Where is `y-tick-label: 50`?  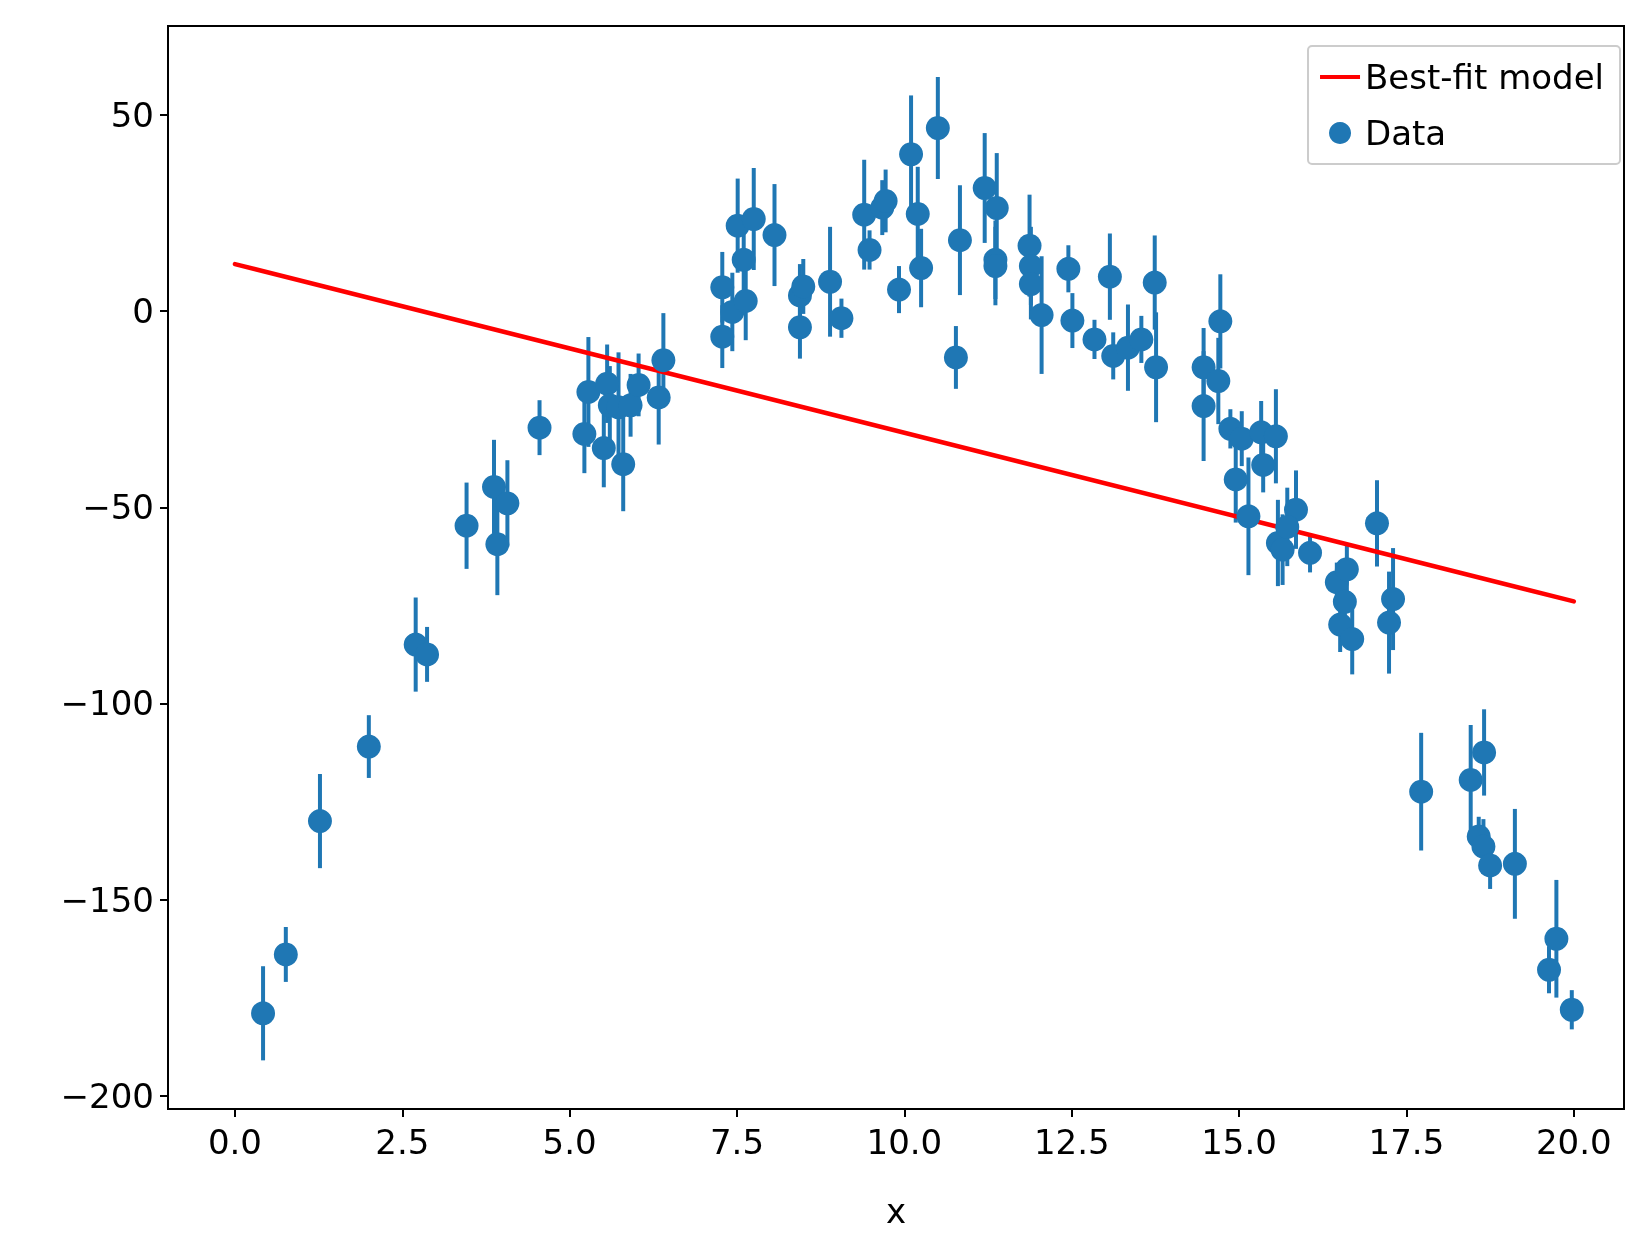
y-tick-label: 50 is located at coordinates (132, 115).